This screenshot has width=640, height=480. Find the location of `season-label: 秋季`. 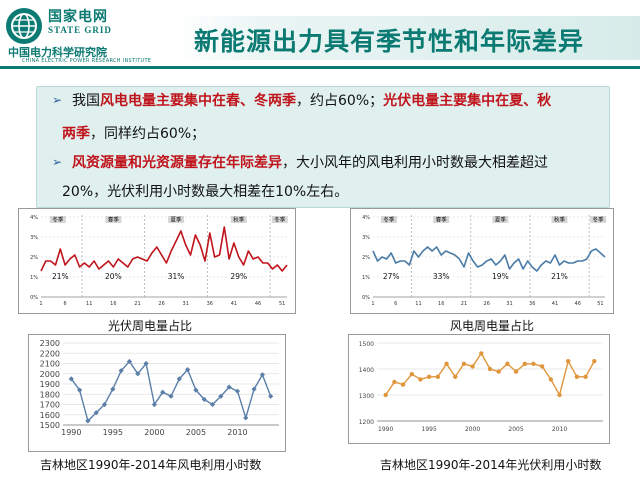

season-label: 秋季 is located at coordinates (239, 220).